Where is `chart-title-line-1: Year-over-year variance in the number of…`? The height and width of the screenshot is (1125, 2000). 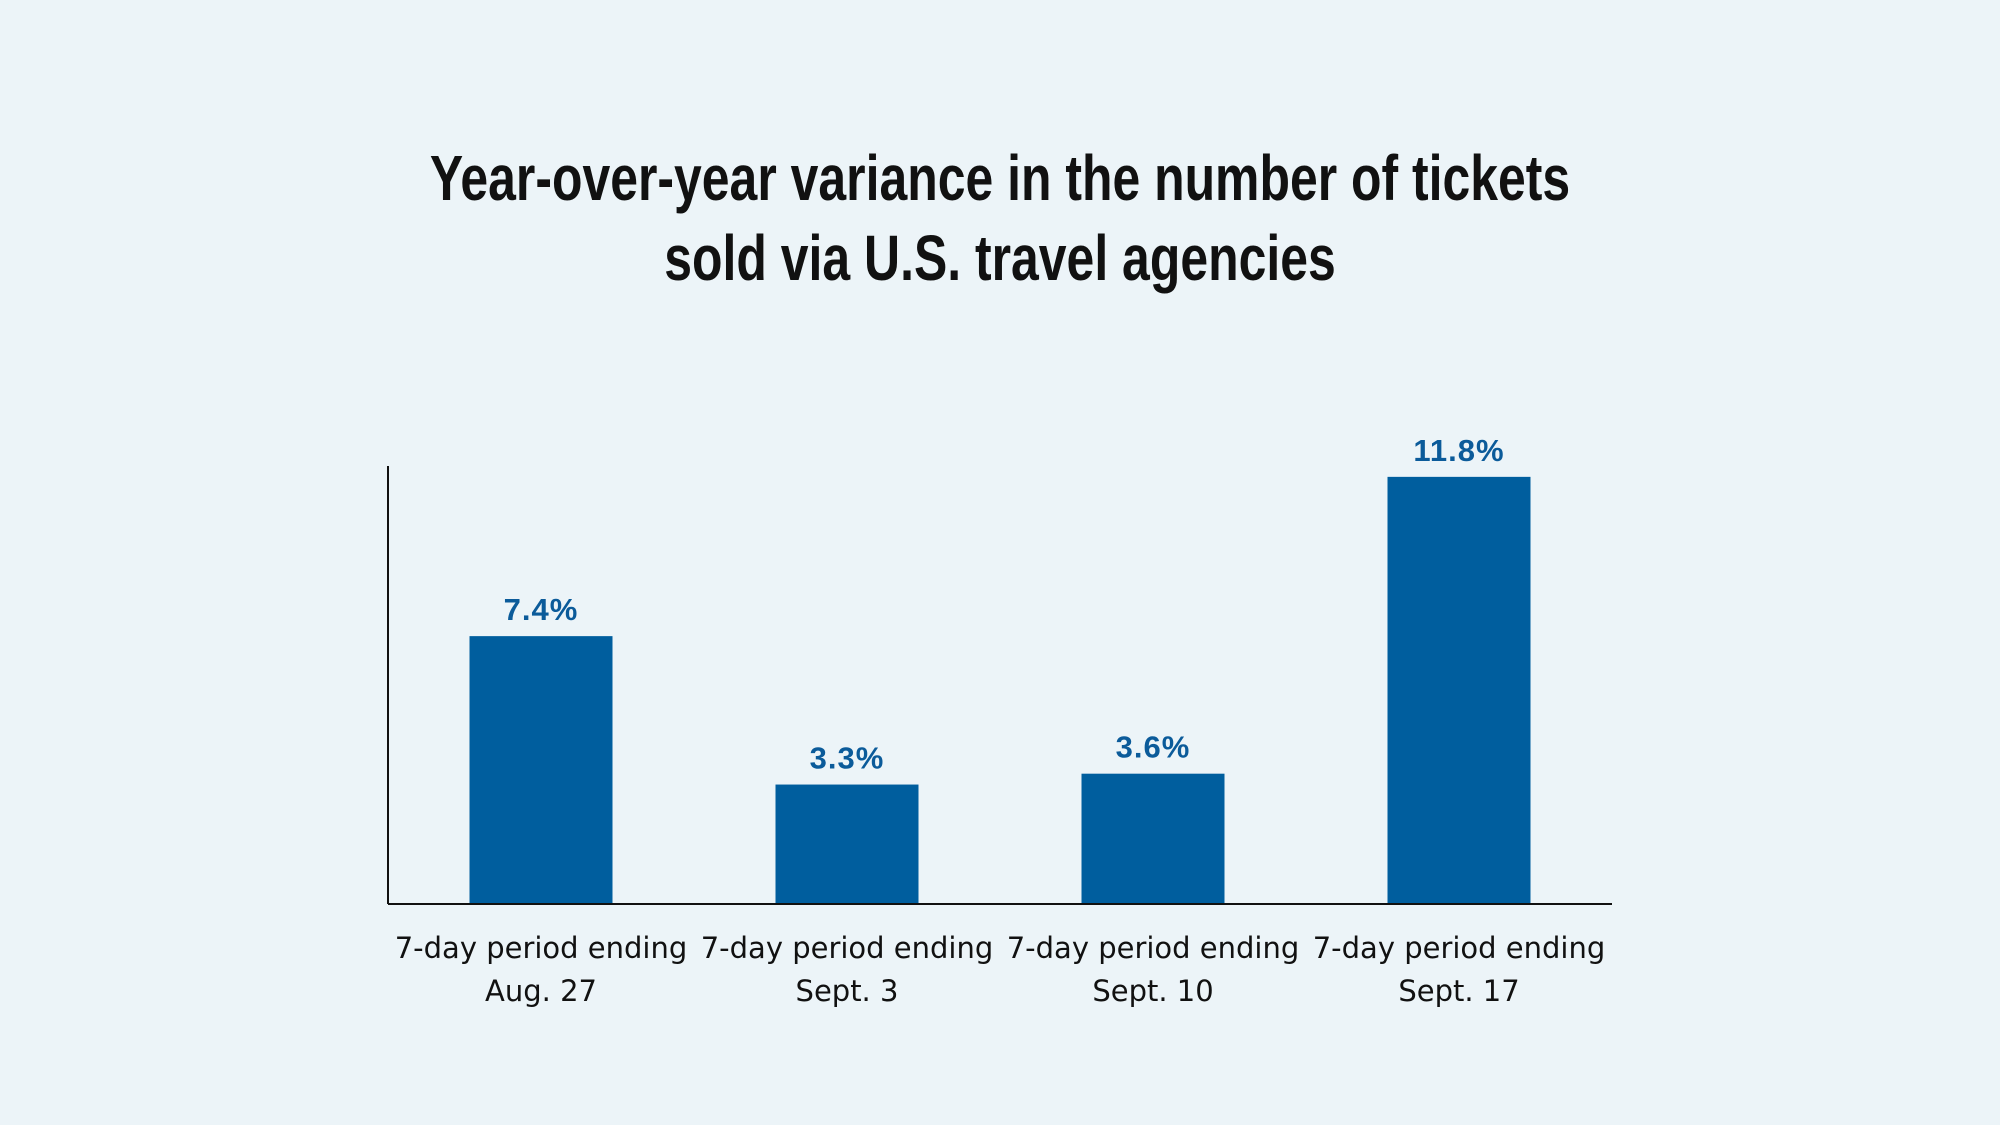
chart-title-line-1: Year-over-year variance in the number of… is located at coordinates (1000, 178).